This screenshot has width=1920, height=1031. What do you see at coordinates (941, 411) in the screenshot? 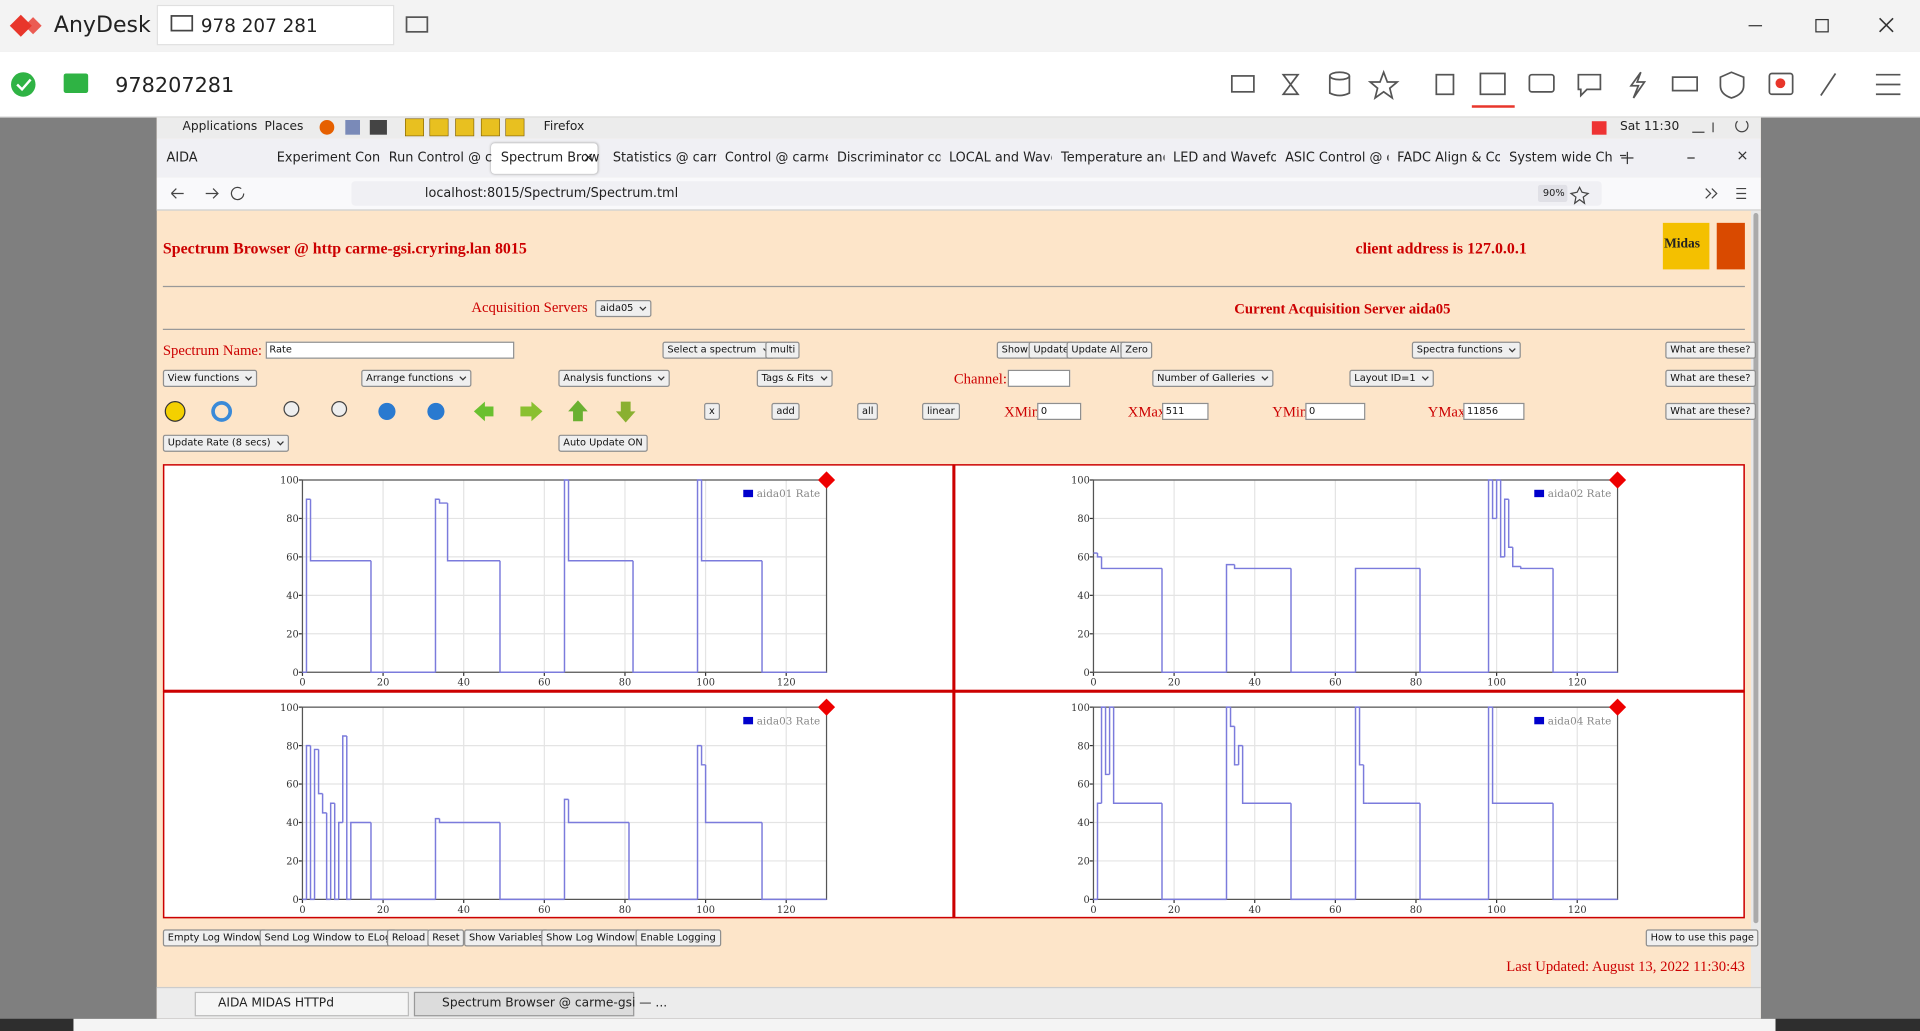
I see `button: linear` at bounding box center [941, 411].